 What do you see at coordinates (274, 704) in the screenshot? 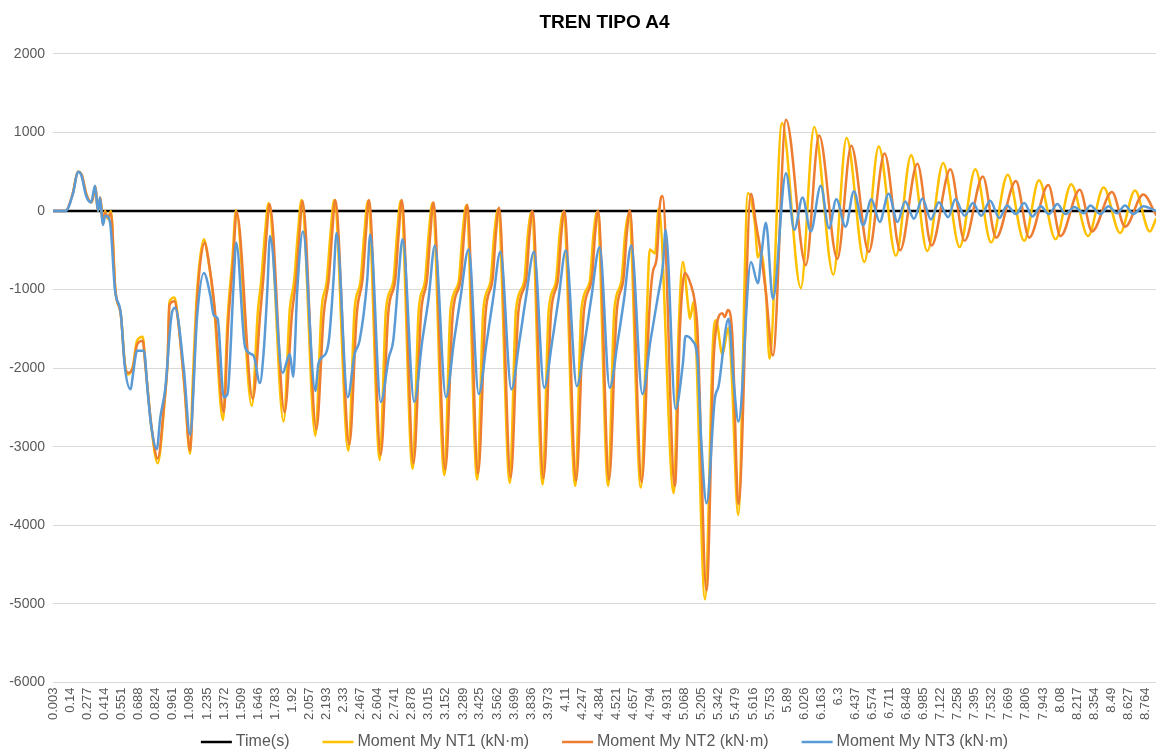
I see `x-tick-label: 1.783` at bounding box center [274, 704].